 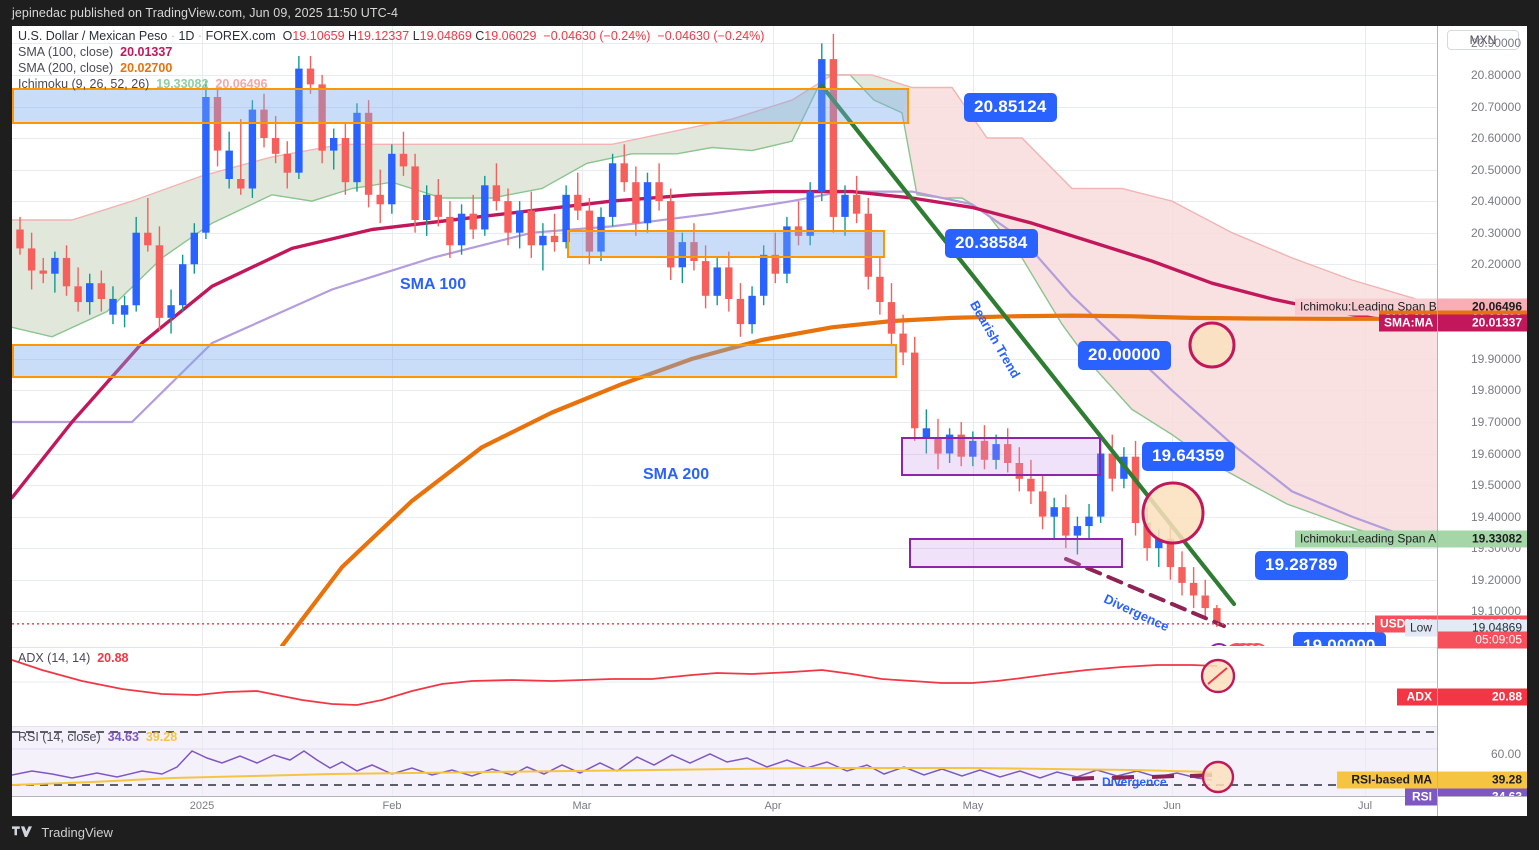 What do you see at coordinates (1495, 264) in the screenshot?
I see `price-axis-tick: 20.20000` at bounding box center [1495, 264].